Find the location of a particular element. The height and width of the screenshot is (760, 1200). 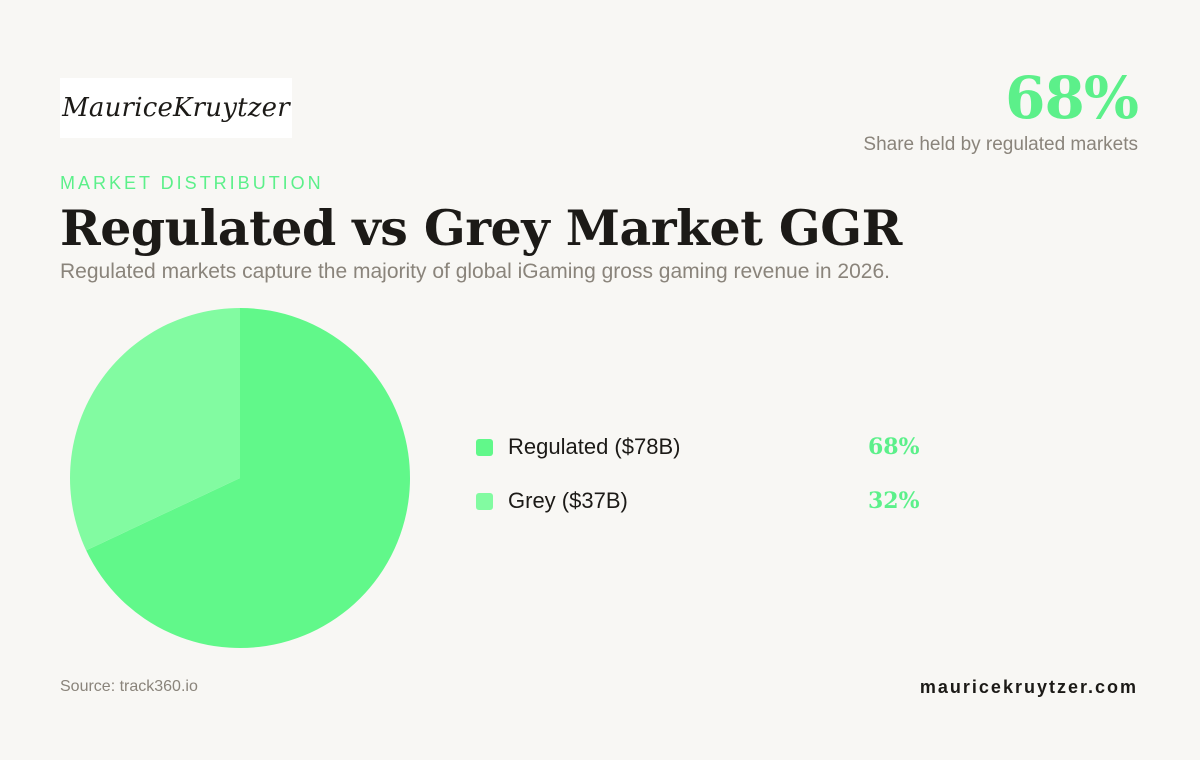

legend-item-regulated: Regulated ($78B) 68% is located at coordinates (706, 447).